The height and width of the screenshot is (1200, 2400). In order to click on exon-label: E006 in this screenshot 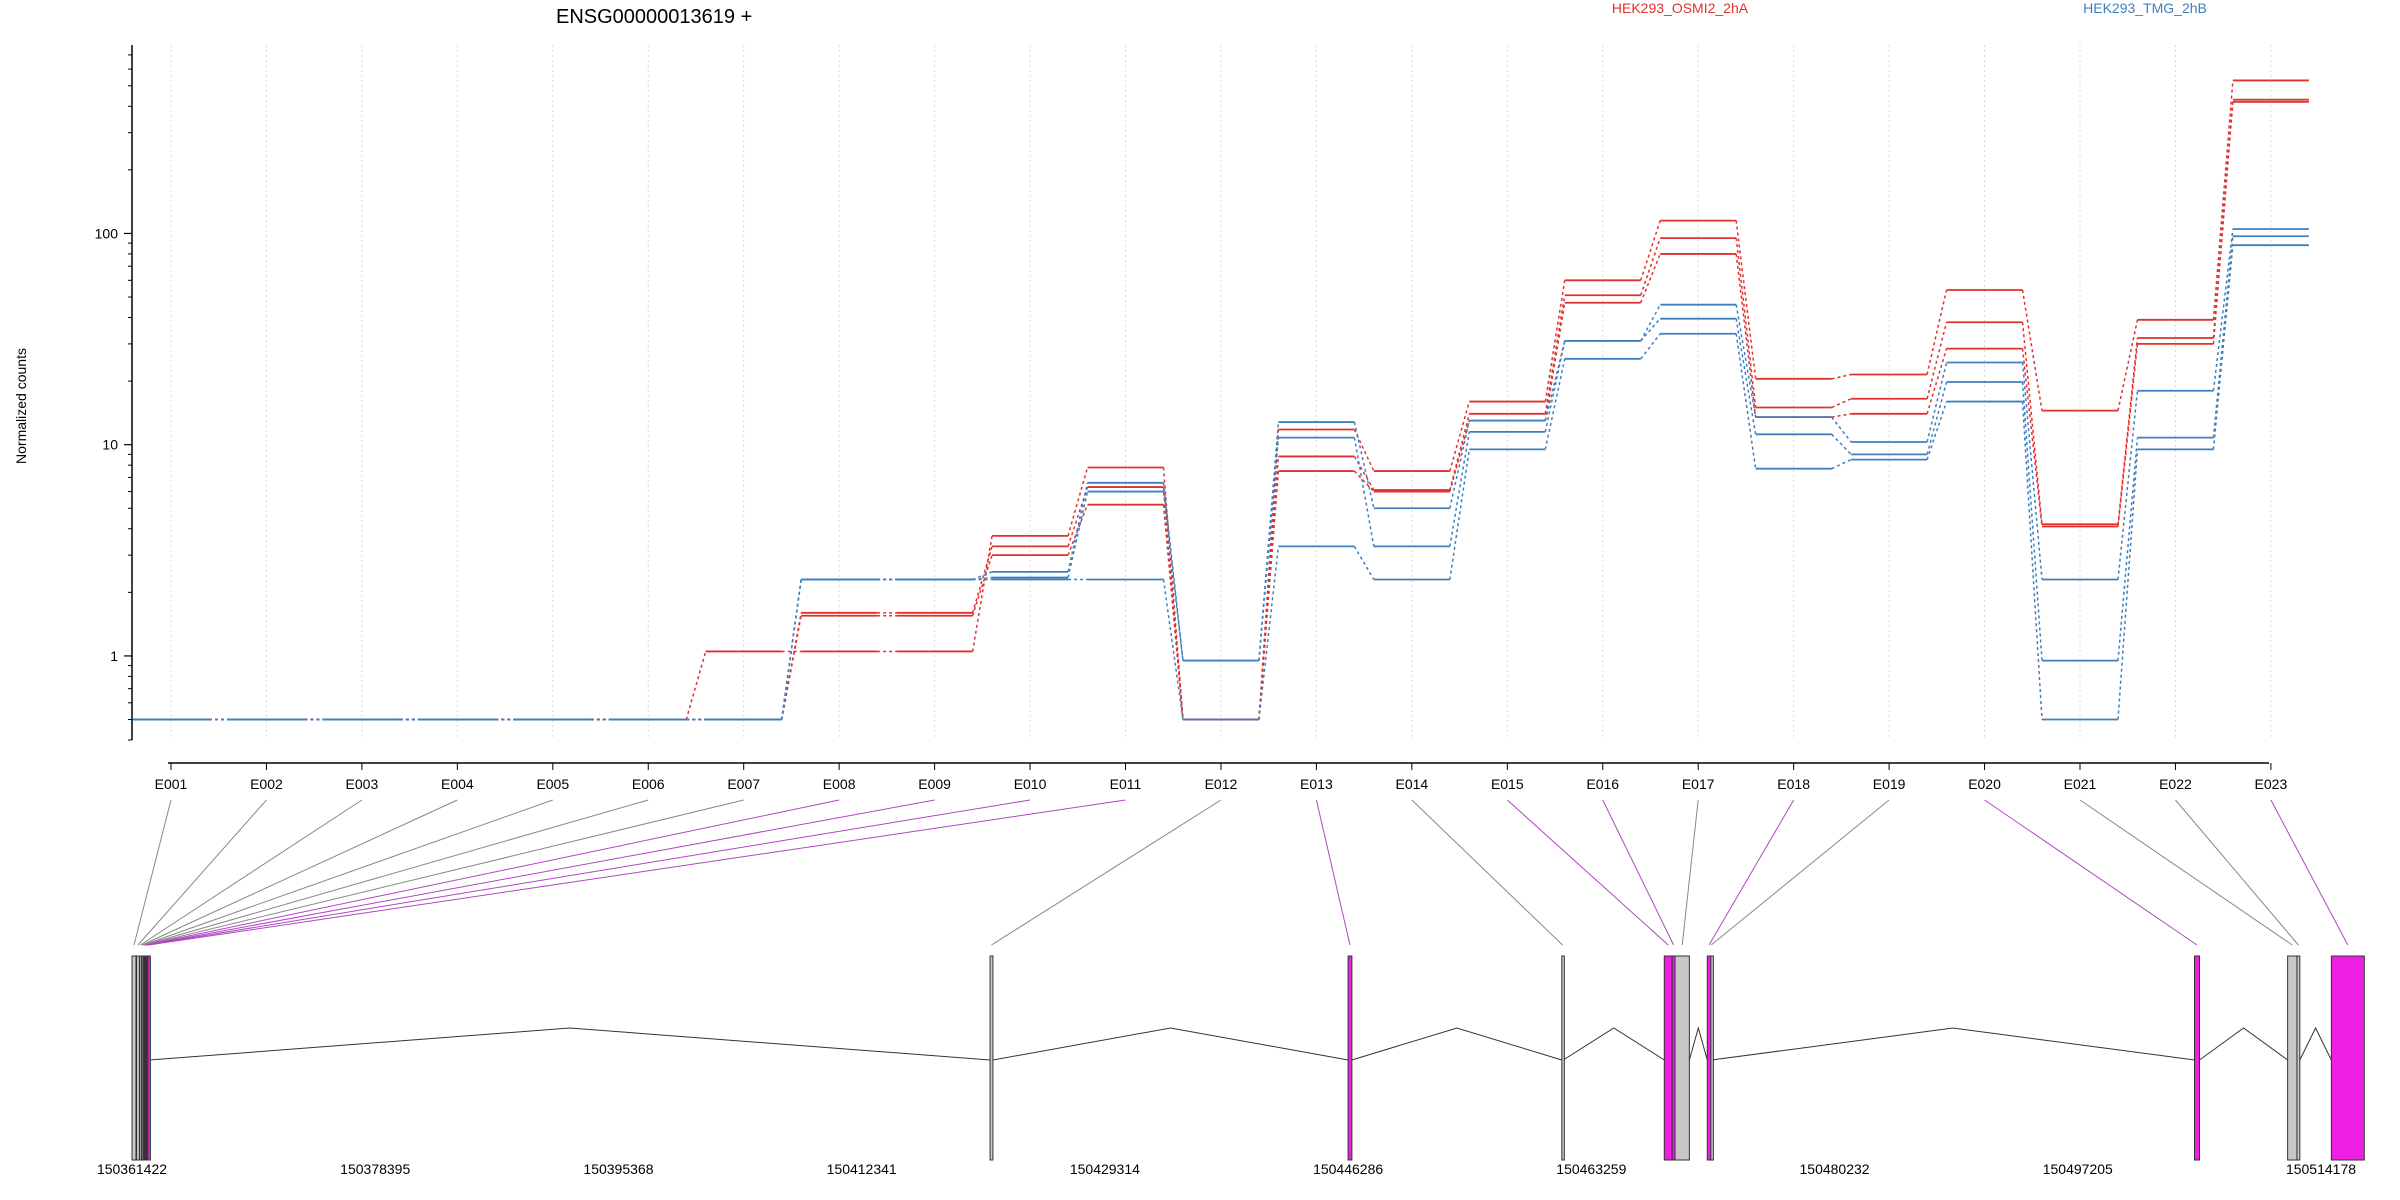, I will do `click(648, 784)`.